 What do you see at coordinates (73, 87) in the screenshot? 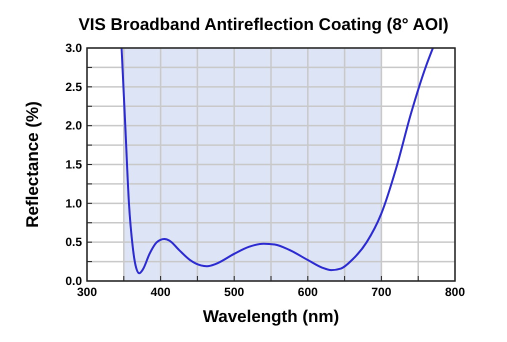
I see `y-tick-label: 2.5` at bounding box center [73, 87].